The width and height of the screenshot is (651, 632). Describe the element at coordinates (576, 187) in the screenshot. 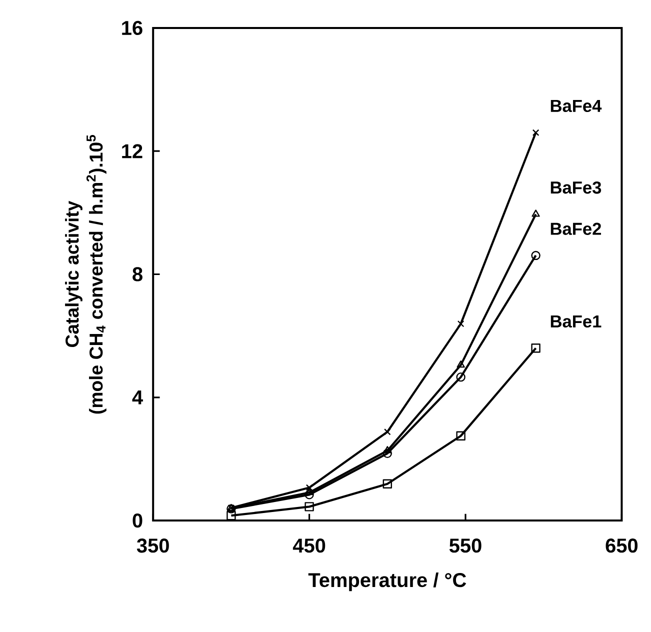

I see `series-label: BaFe3` at that location.